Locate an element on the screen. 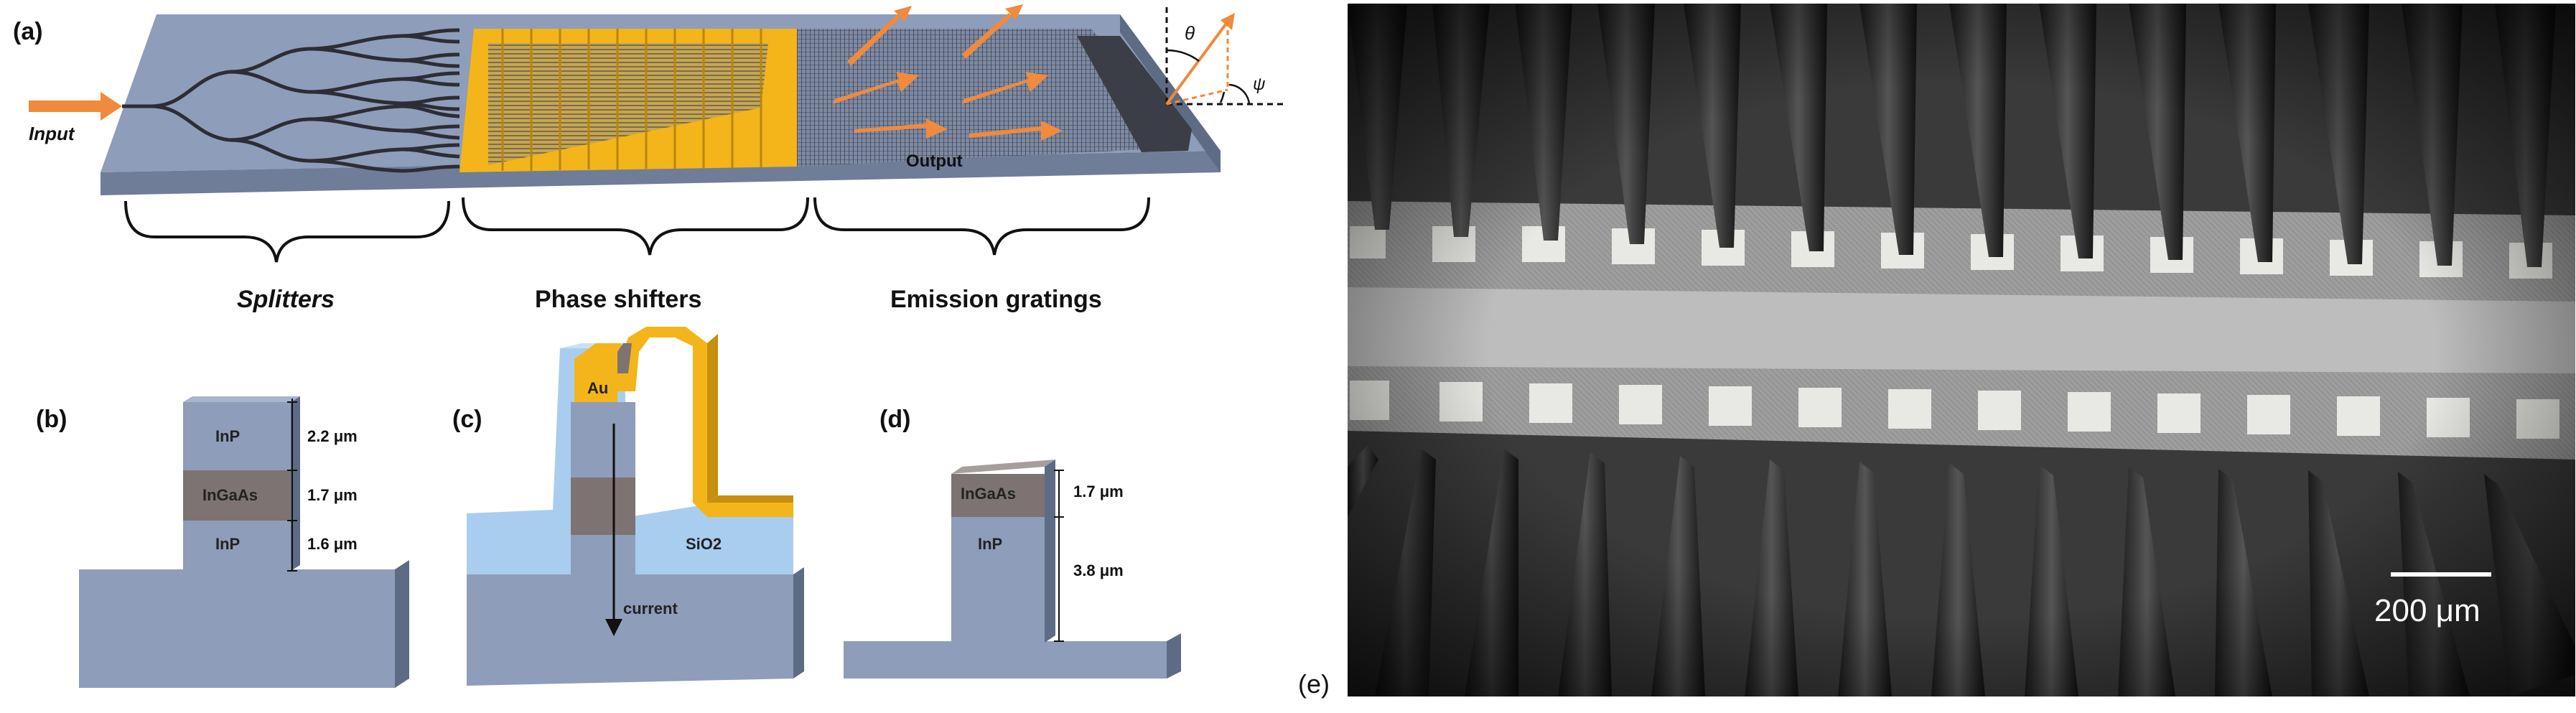  panel-b-tag: (b) is located at coordinates (51, 419).